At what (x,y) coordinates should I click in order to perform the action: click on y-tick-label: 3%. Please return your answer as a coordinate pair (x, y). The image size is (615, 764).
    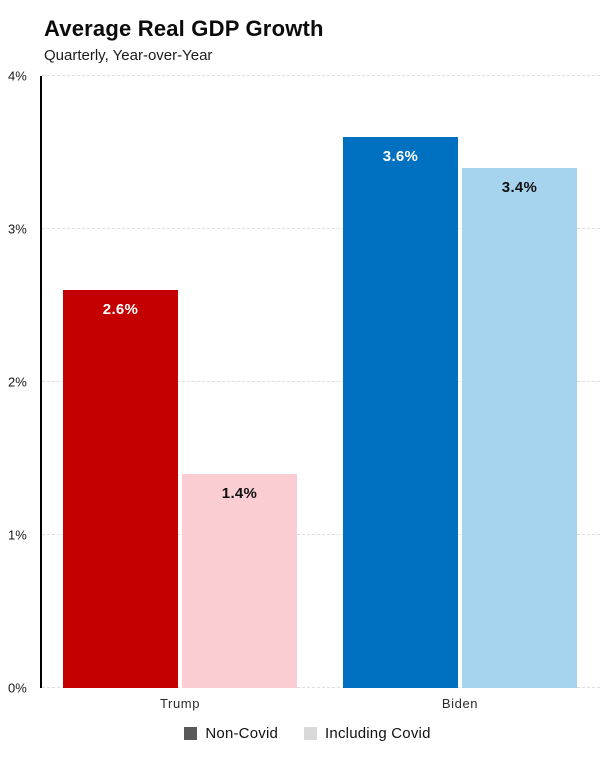
    Looking at the image, I should click on (17, 229).